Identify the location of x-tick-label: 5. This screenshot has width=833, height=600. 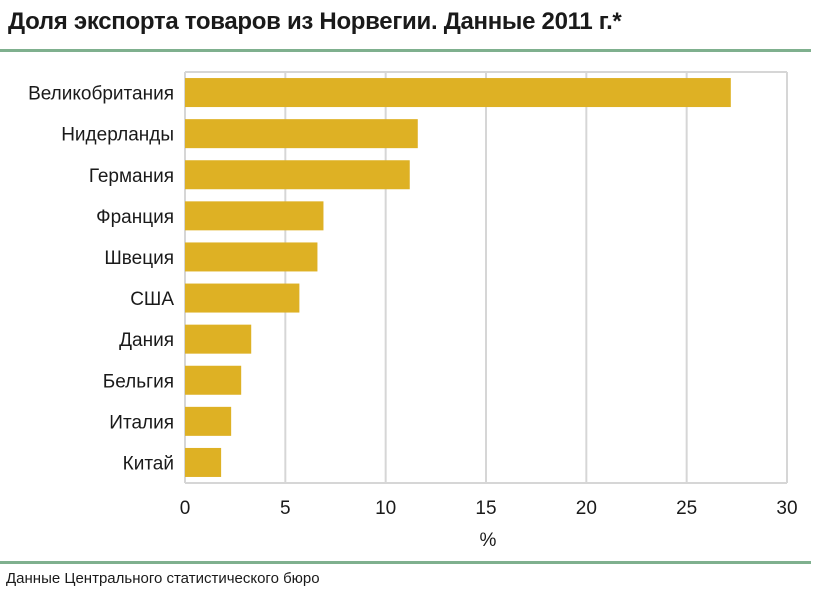
(285, 508).